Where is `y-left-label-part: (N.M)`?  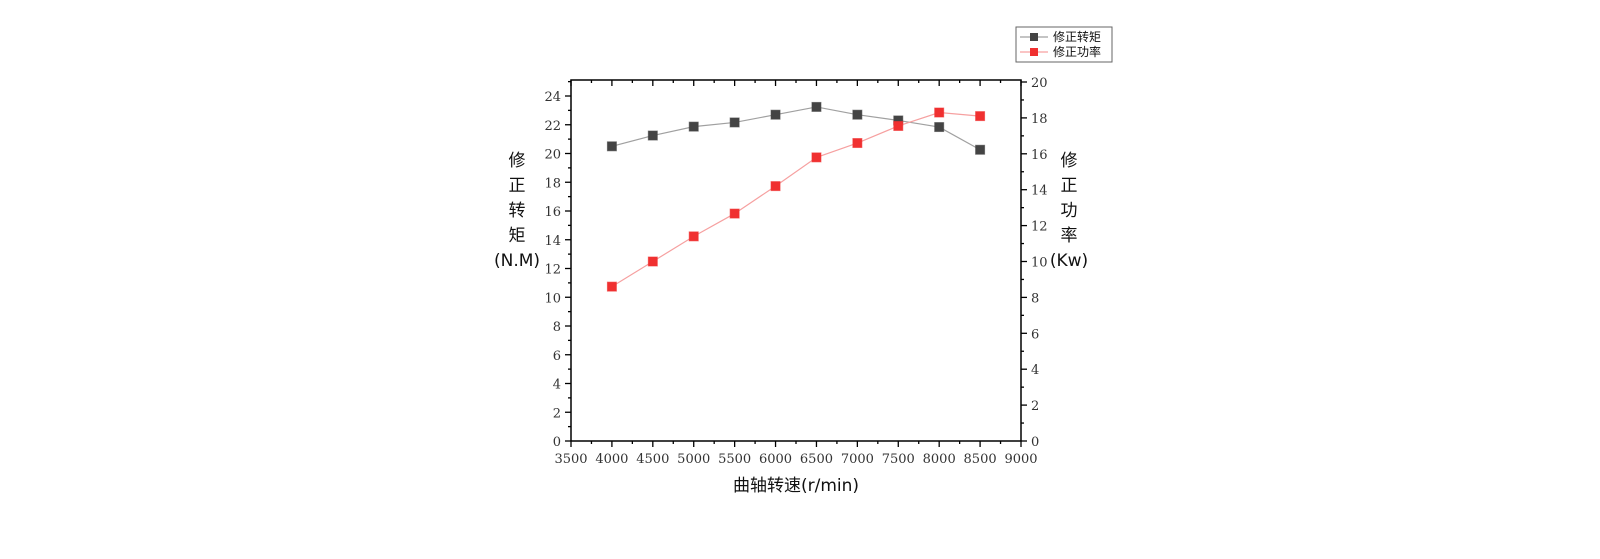
y-left-label-part: (N.M) is located at coordinates (517, 261).